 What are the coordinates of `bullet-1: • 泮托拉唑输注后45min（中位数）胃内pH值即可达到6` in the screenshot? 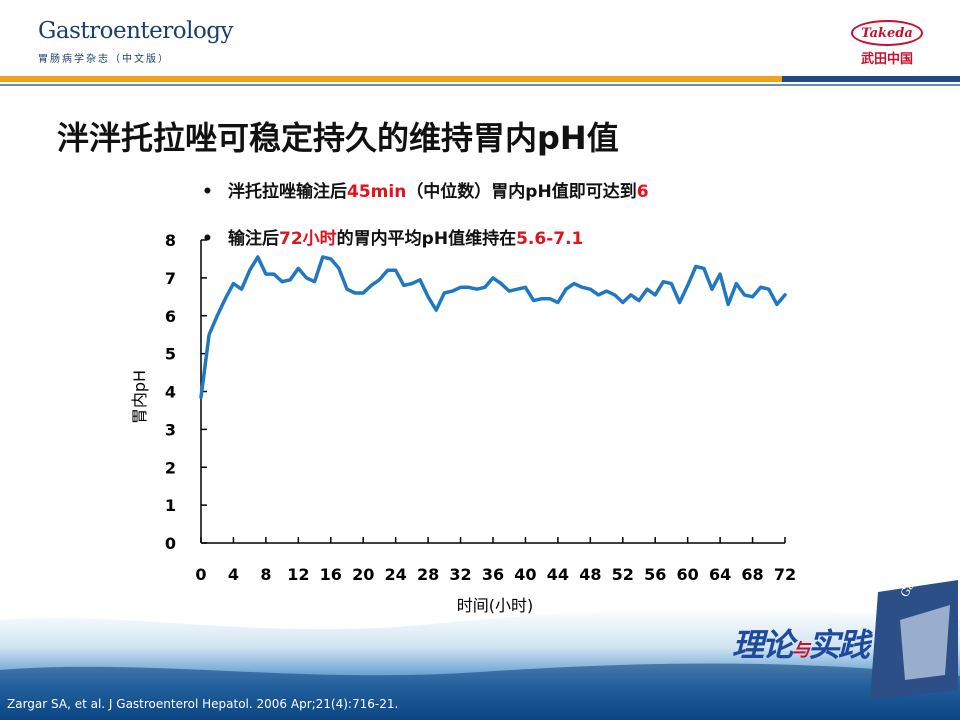 It's located at (425, 189).